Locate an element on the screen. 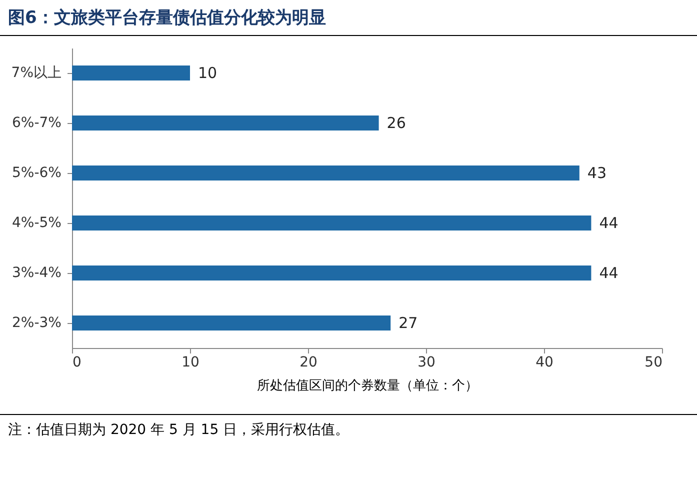 This screenshot has width=697, height=502. x-tick-label: 20 is located at coordinates (309, 362).